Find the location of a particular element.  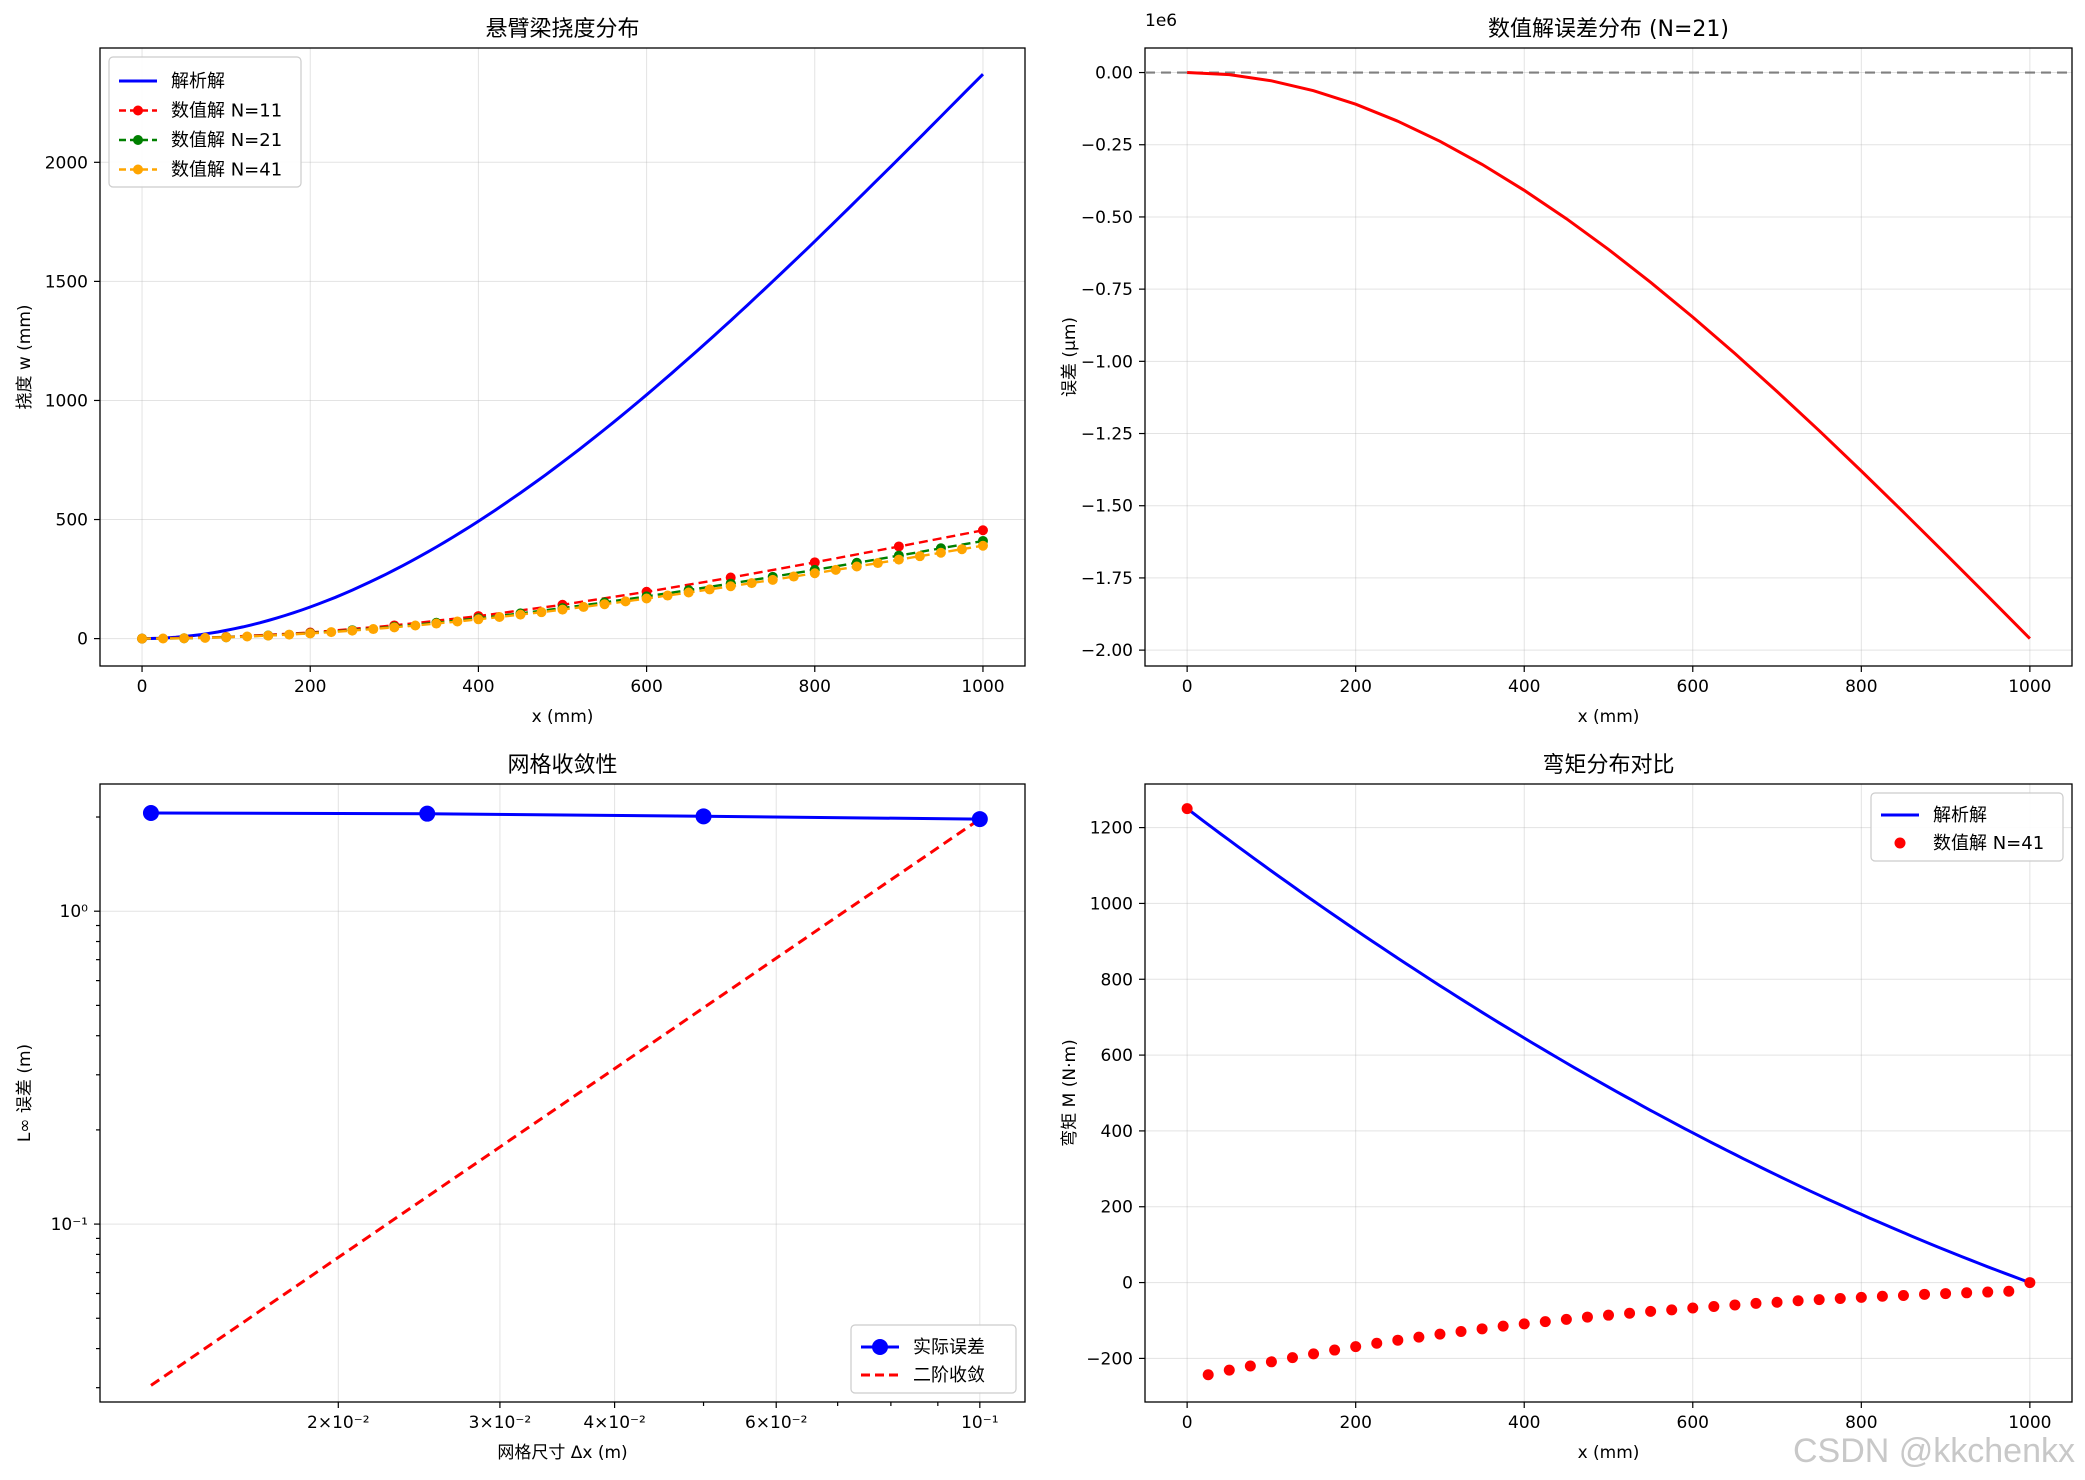

y-tick-label: 1000 is located at coordinates (1111, 904).